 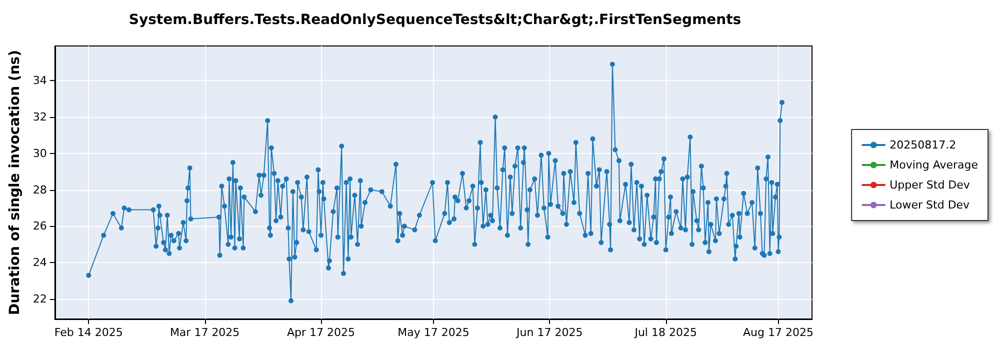 I want to click on y-axis-title: Duration of single invocation (ns), so click(x=15, y=183).